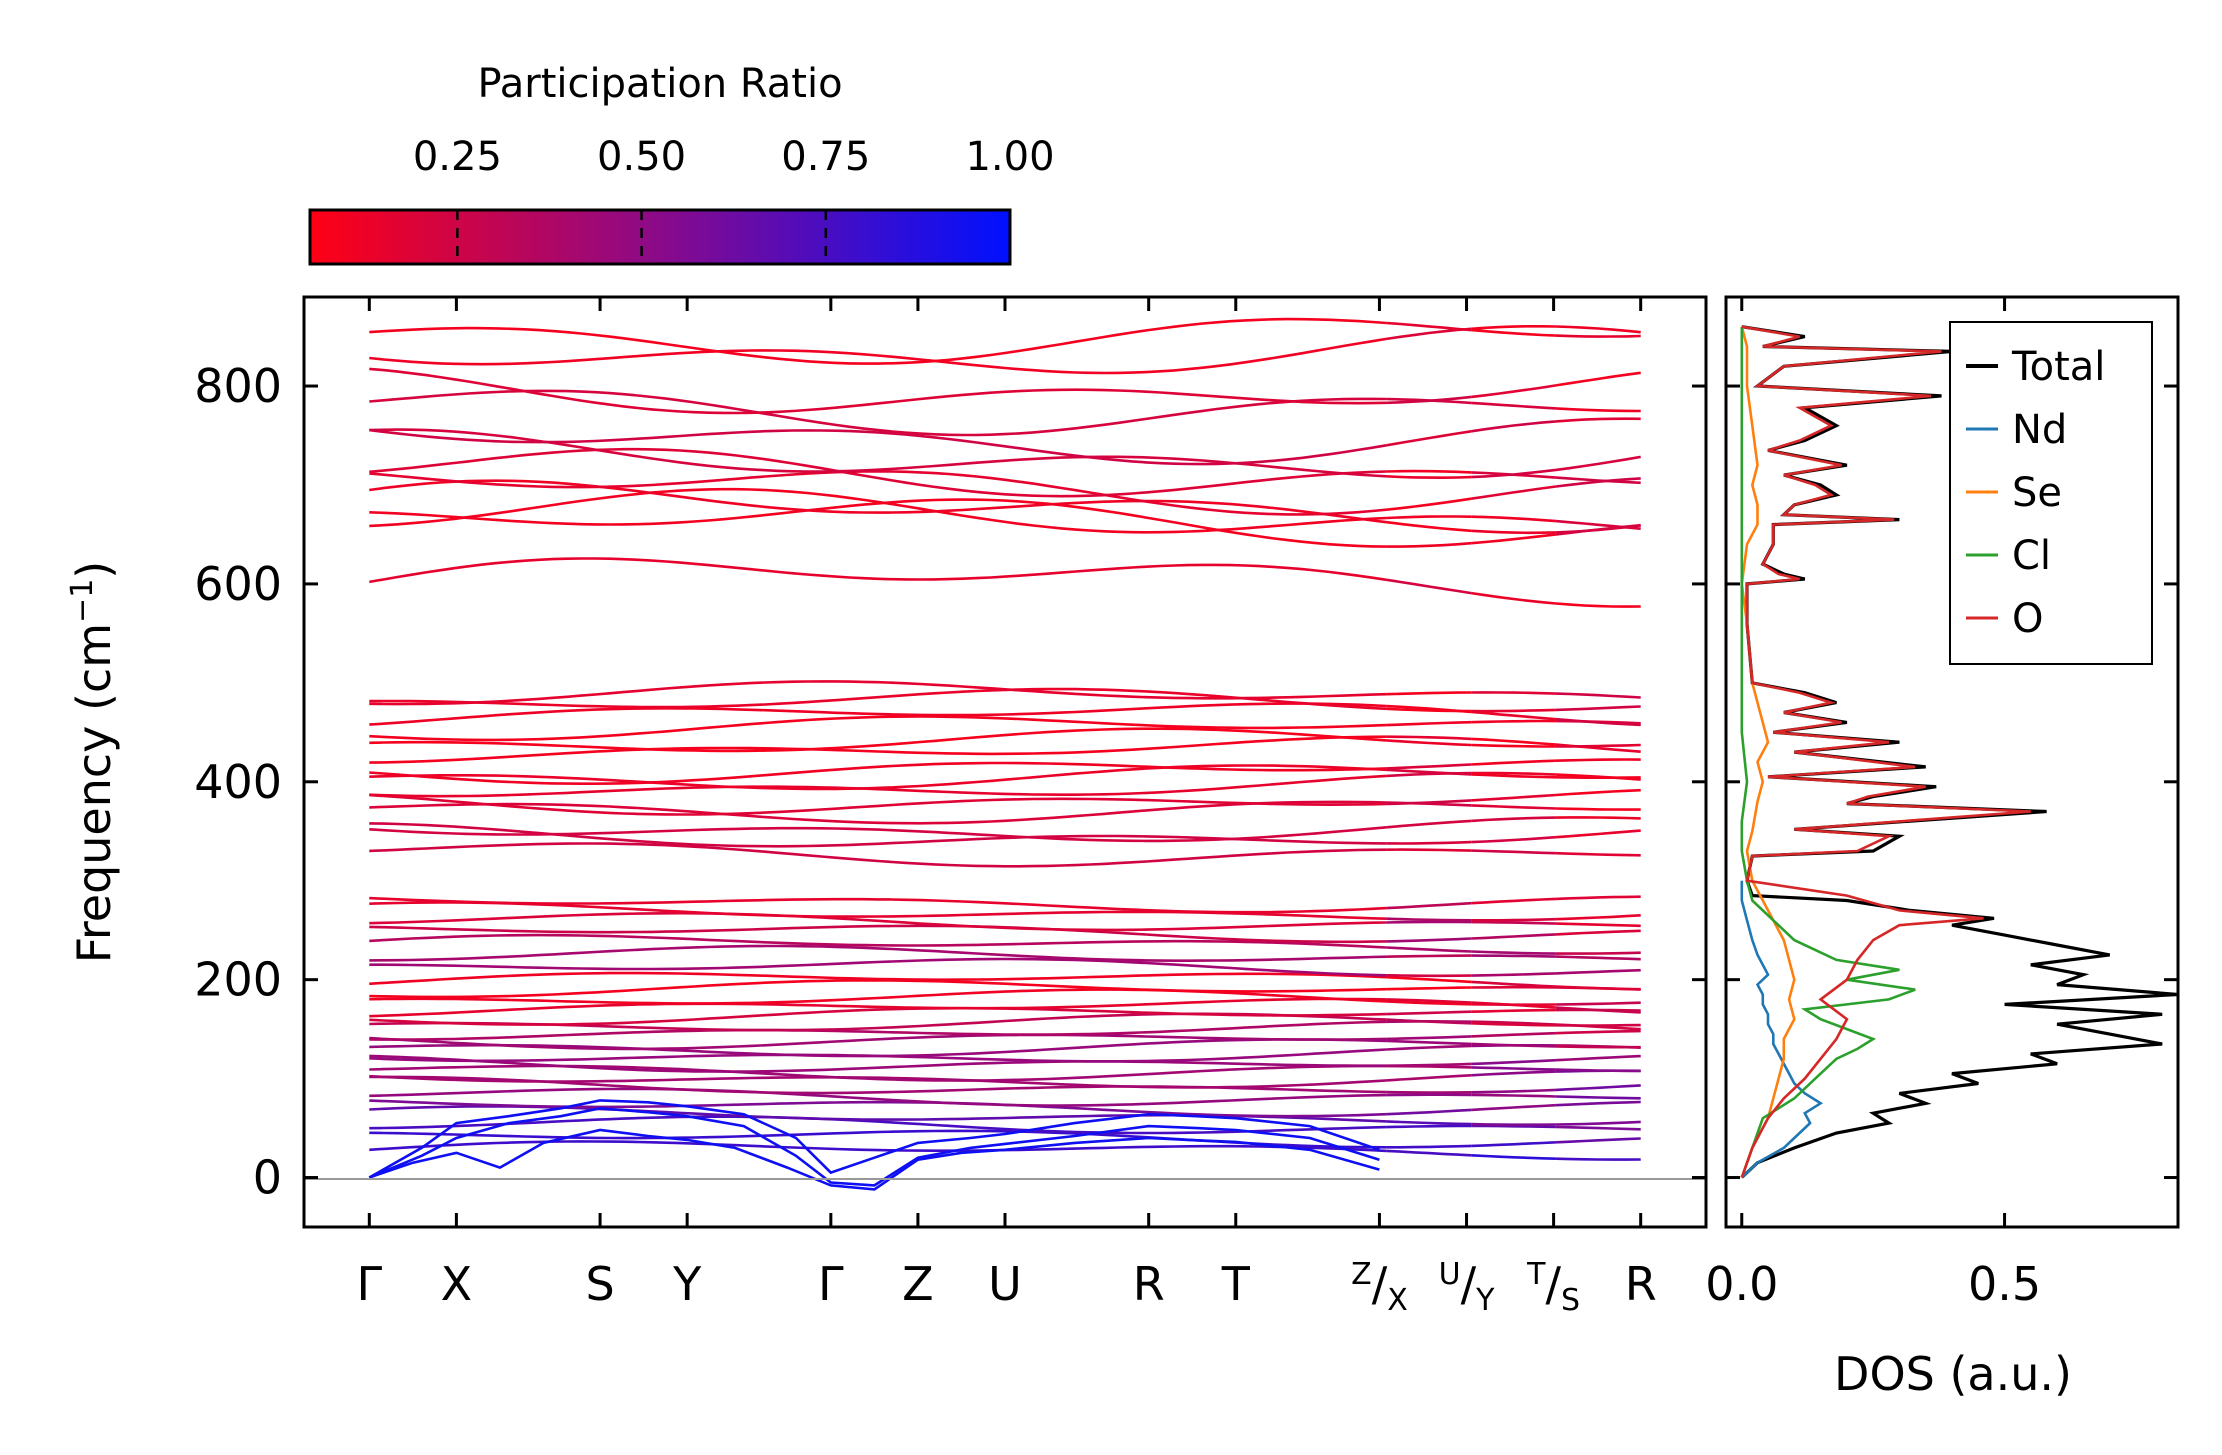  Describe the element at coordinates (267, 1178) in the screenshot. I see `y-tick-label: 0` at that location.